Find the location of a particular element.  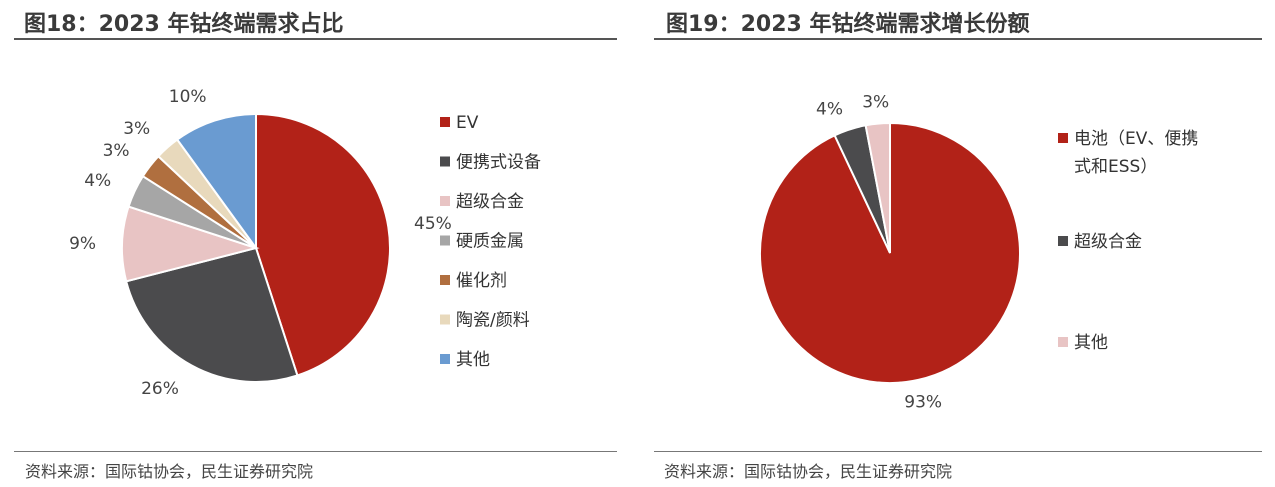

data-label-催化剂: 3% is located at coordinates (116, 151).